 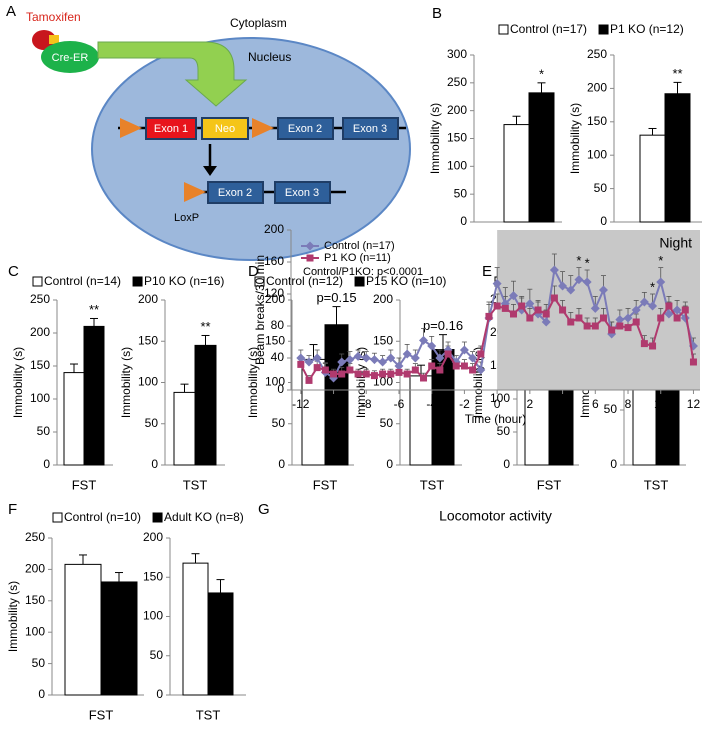 What do you see at coordinates (258, 23) in the screenshot?
I see `cytoplasm-label: Cytoplasm` at bounding box center [258, 23].